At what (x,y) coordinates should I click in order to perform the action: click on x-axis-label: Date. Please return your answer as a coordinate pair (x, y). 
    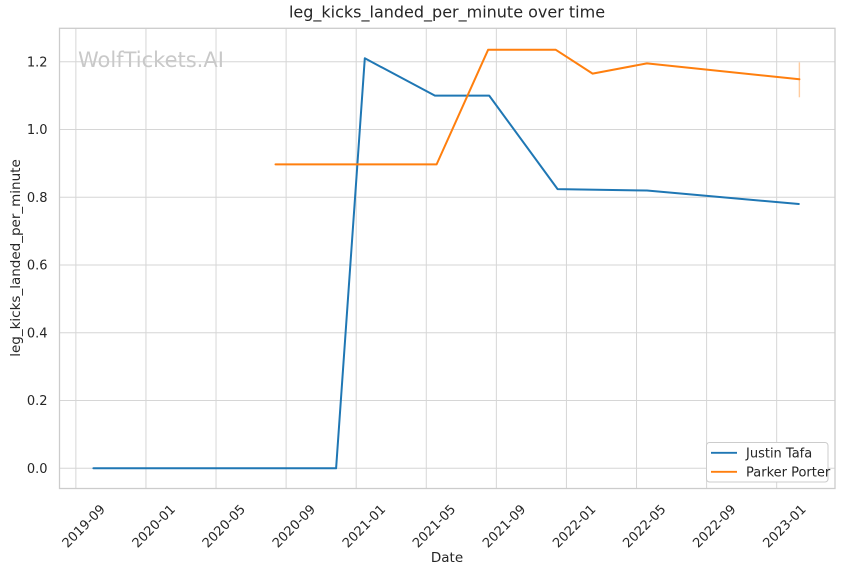
    Looking at the image, I should click on (447, 558).